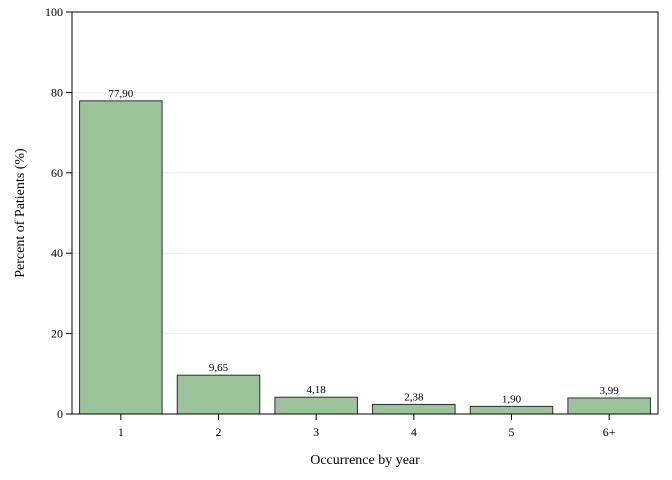 This screenshot has width=672, height=480. What do you see at coordinates (609, 432) in the screenshot?
I see `x-tick-label: 6+` at bounding box center [609, 432].